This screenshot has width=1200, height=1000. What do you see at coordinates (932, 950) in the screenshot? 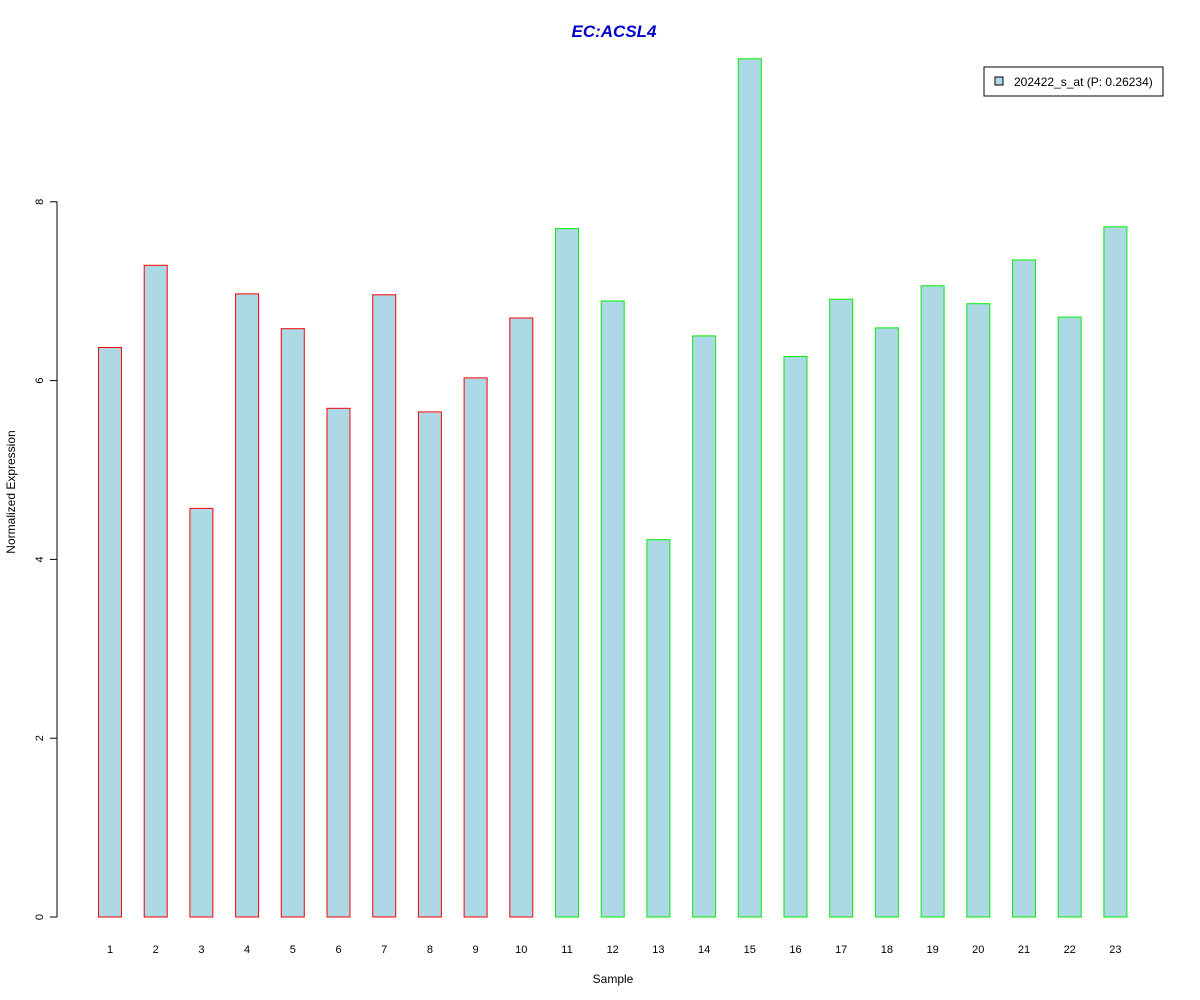
I see `x-tick-label: 19` at bounding box center [932, 950].